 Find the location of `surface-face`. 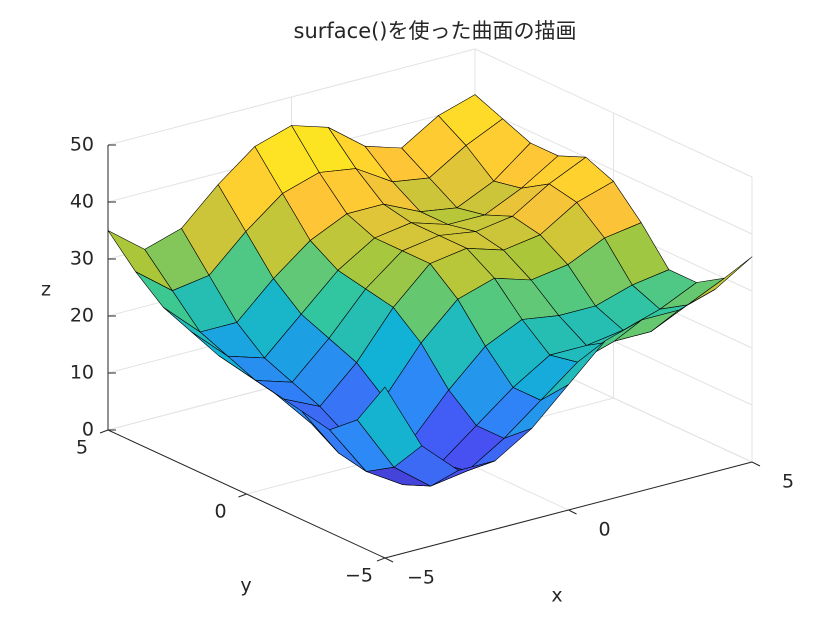

surface-face is located at coordinates (389, 427).